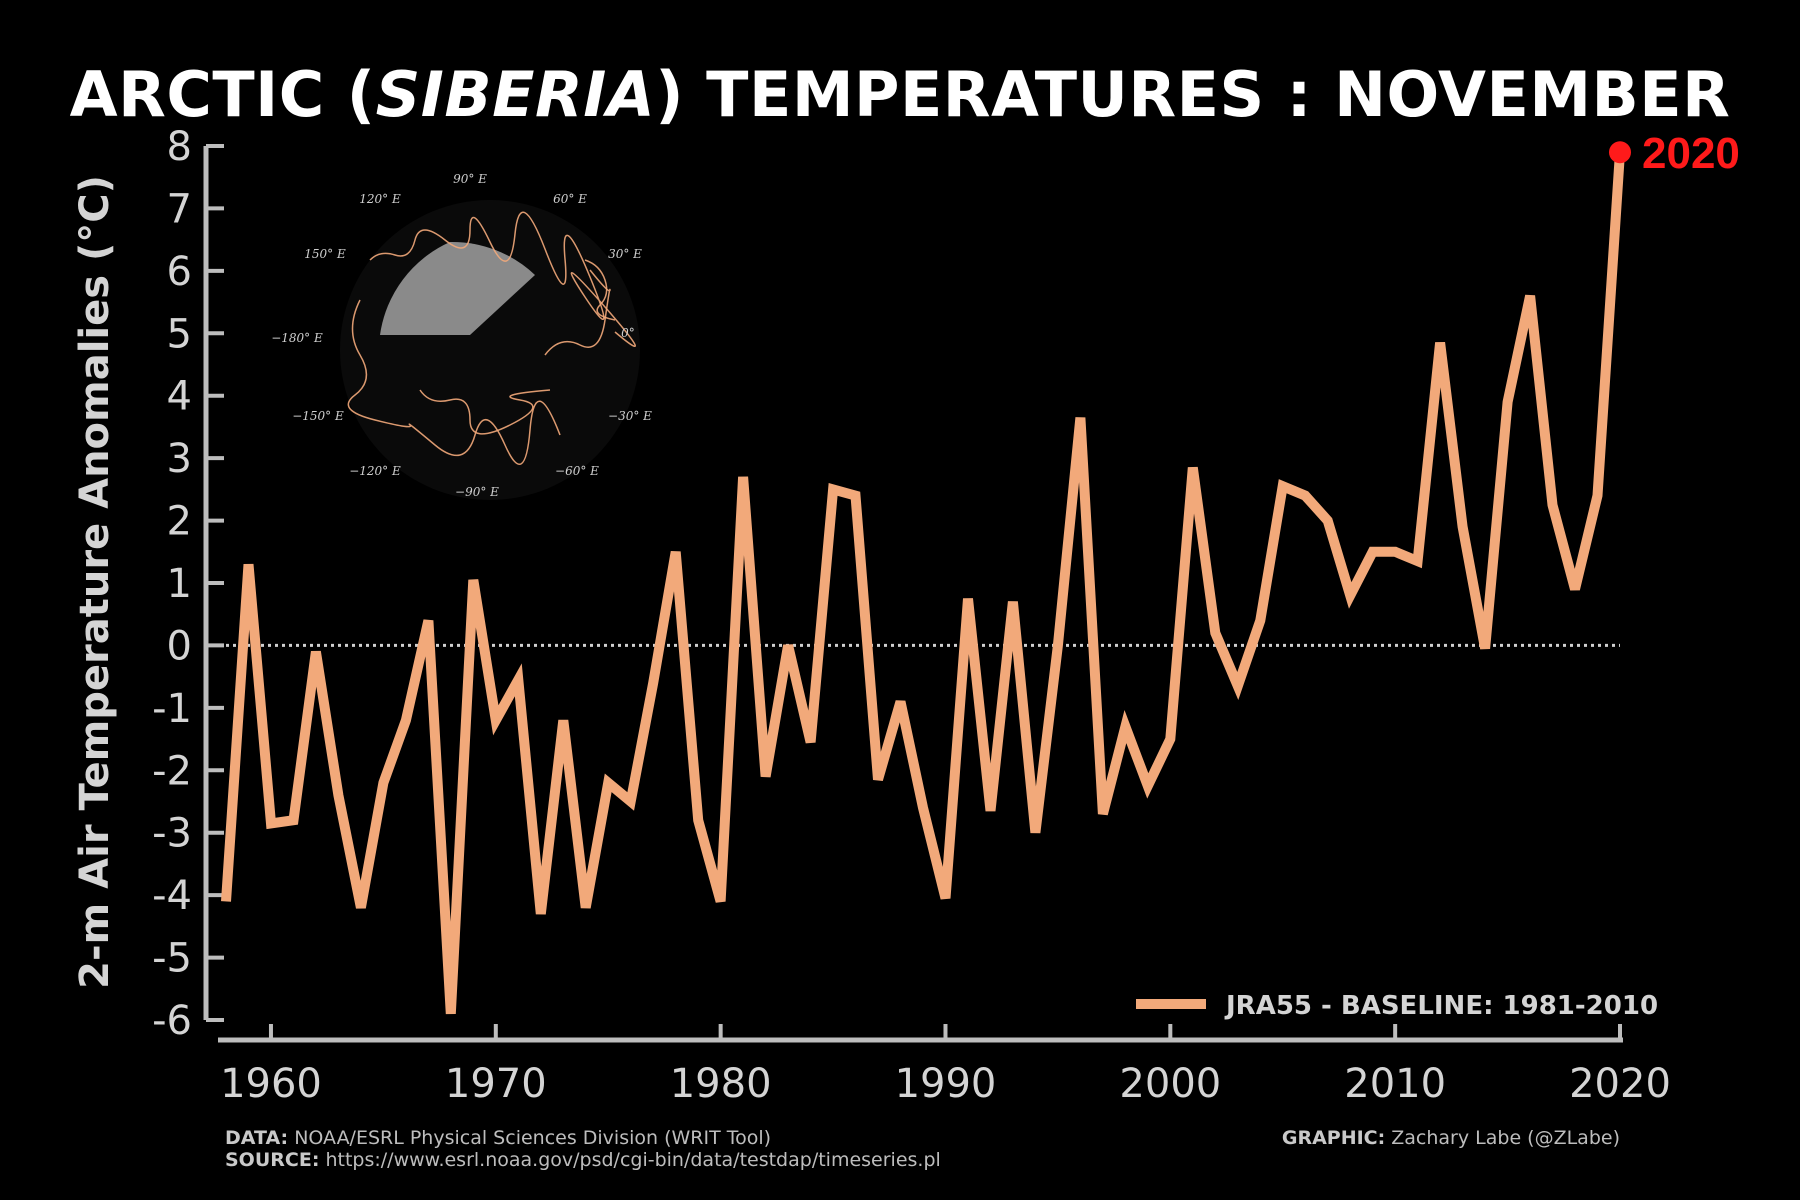  Describe the element at coordinates (172, 834) in the screenshot. I see `y-tick-label: -3` at that location.